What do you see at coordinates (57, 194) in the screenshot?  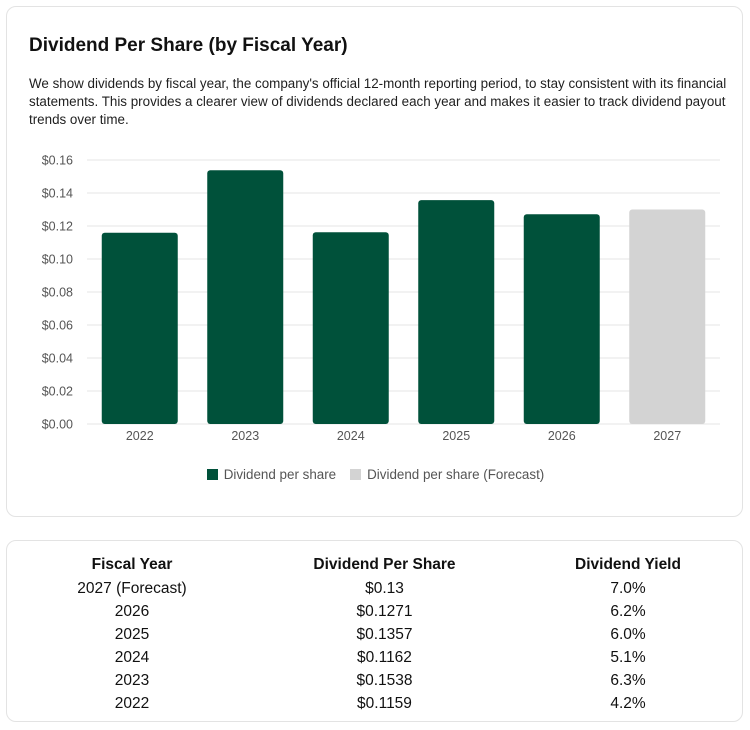 I see `y-tick-label: $0.14` at bounding box center [57, 194].